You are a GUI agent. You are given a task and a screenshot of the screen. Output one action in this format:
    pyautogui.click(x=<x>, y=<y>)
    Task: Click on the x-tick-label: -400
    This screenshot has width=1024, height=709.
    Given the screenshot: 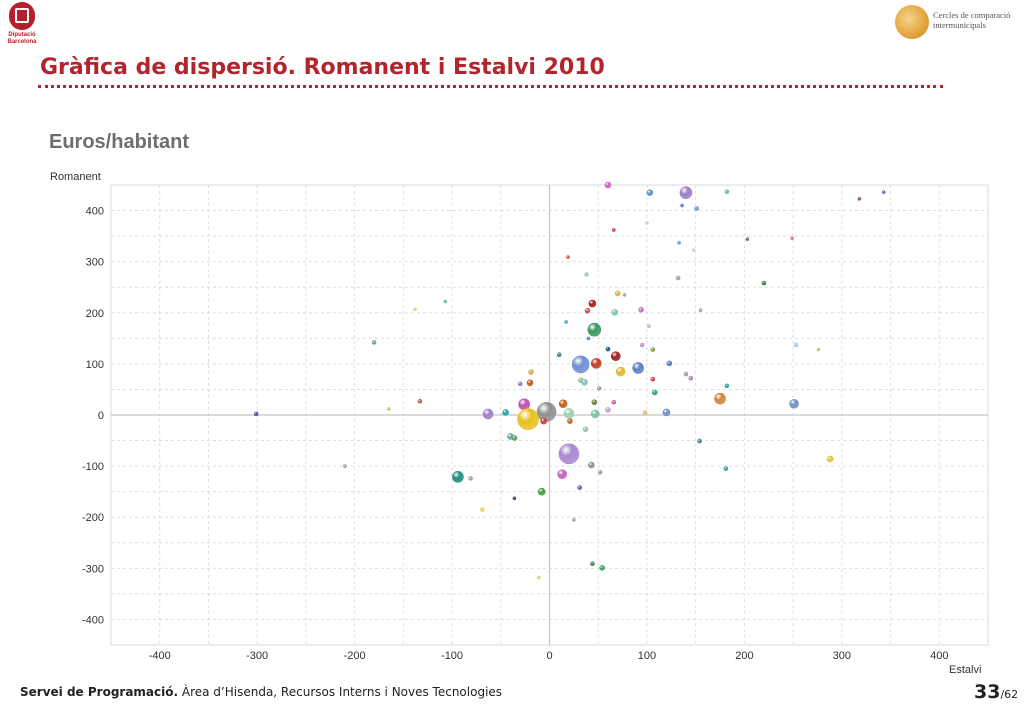 What is the action you would take?
    pyautogui.click(x=160, y=656)
    